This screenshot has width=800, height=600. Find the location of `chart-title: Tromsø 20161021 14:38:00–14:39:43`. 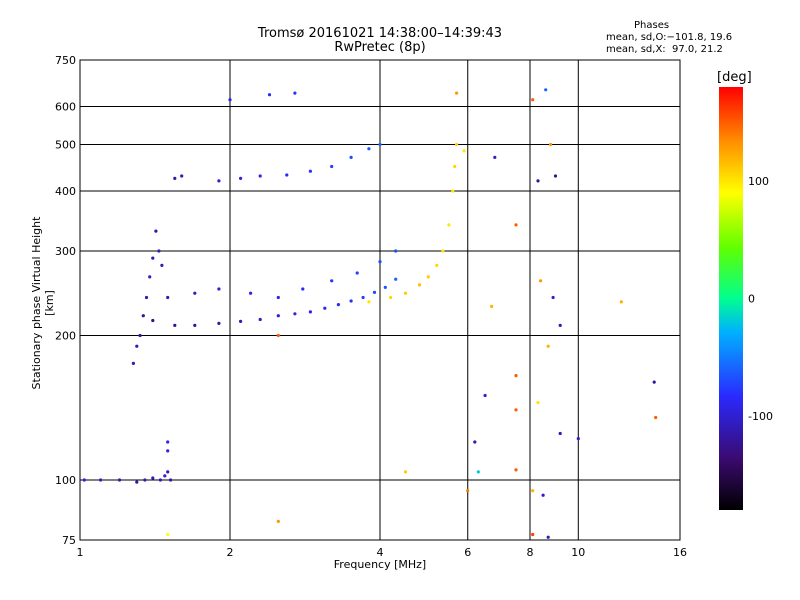

chart-title: Tromsø 20161021 14:38:00–14:39:43 is located at coordinates (380, 33).